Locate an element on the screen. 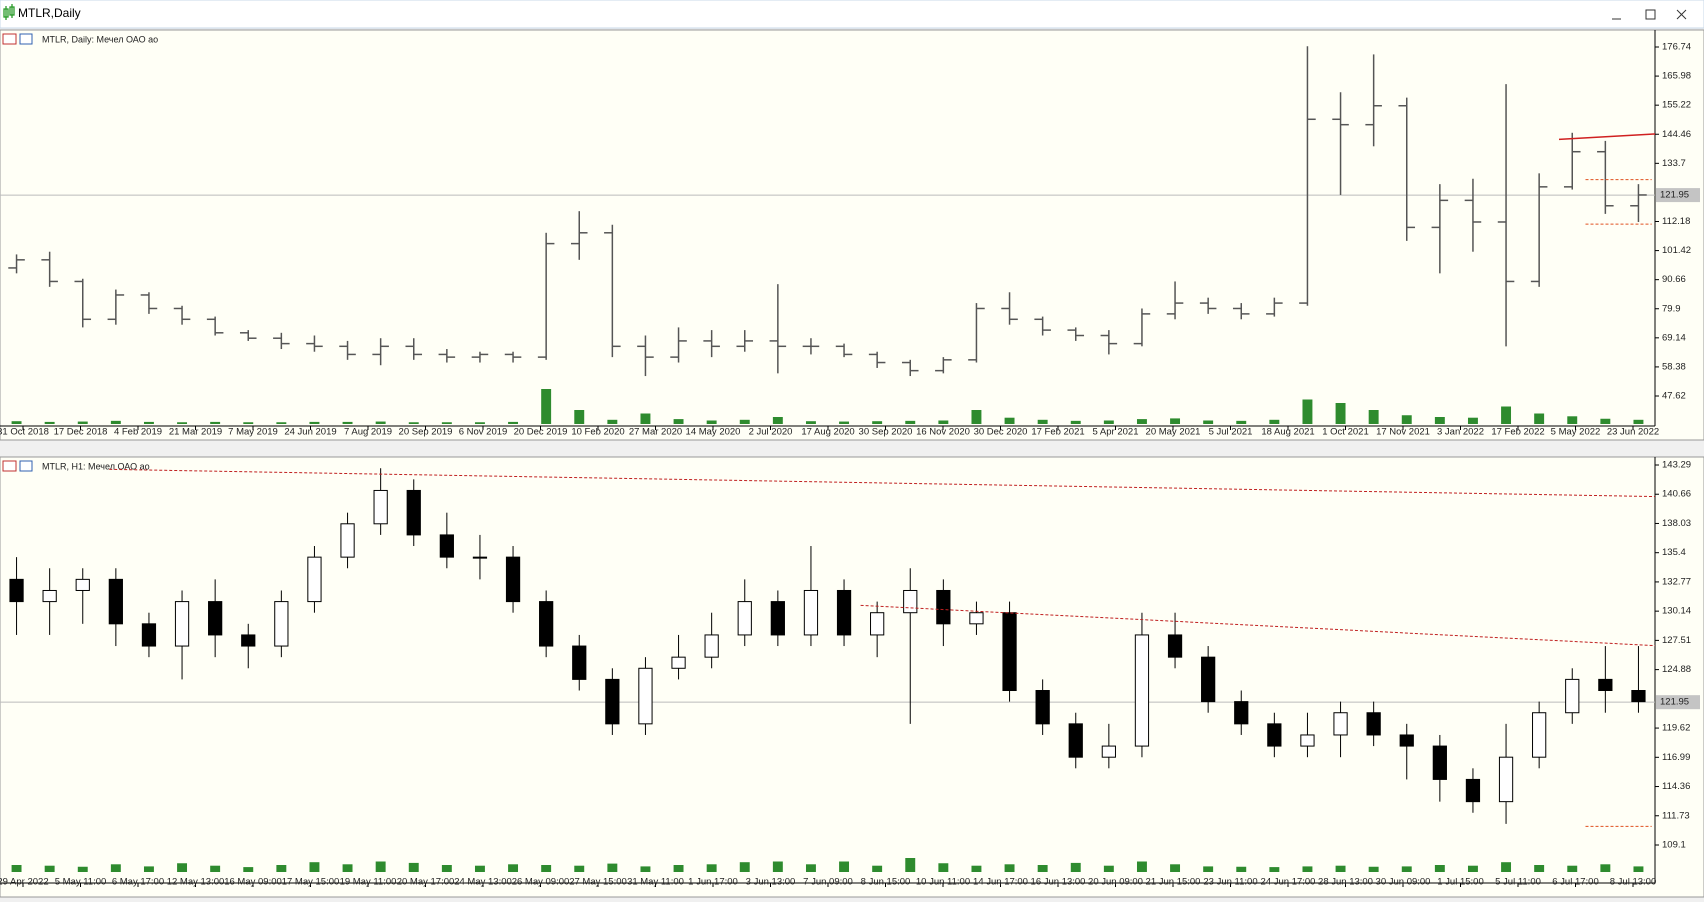 This screenshot has width=1704, height=902. maximize-button is located at coordinates (1650, 14).